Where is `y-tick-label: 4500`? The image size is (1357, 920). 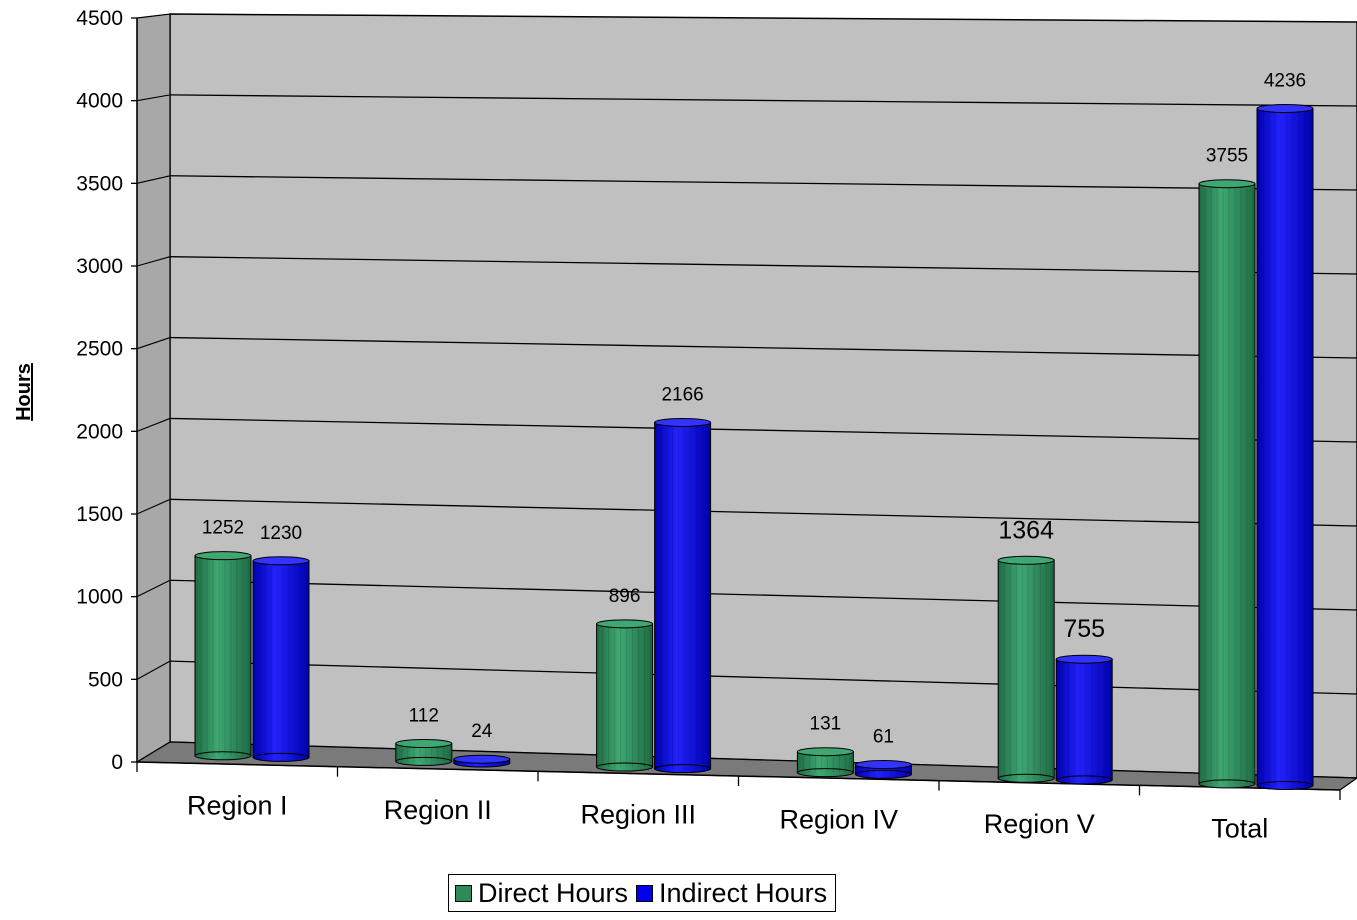 y-tick-label: 4500 is located at coordinates (99, 18).